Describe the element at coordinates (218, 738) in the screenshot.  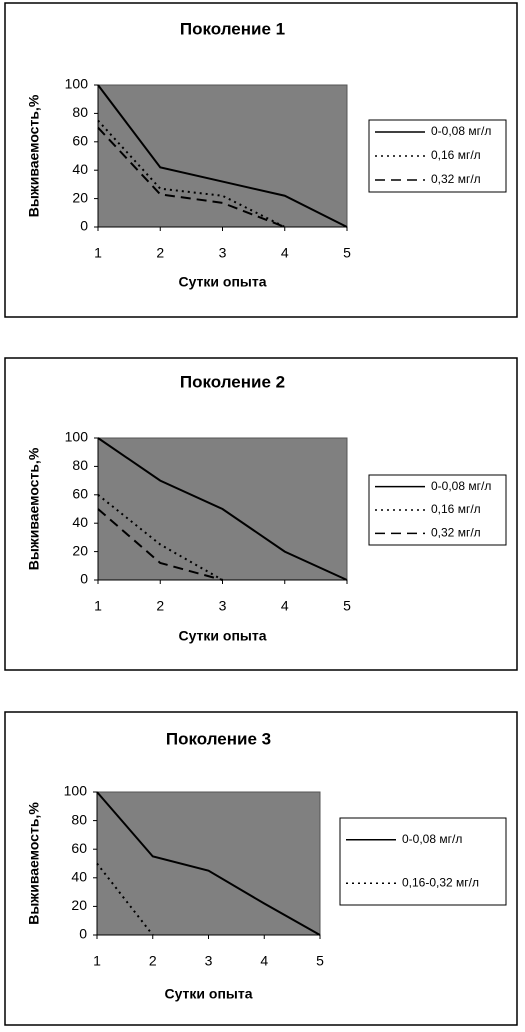
I see `chart-title: Поколение 3` at that location.